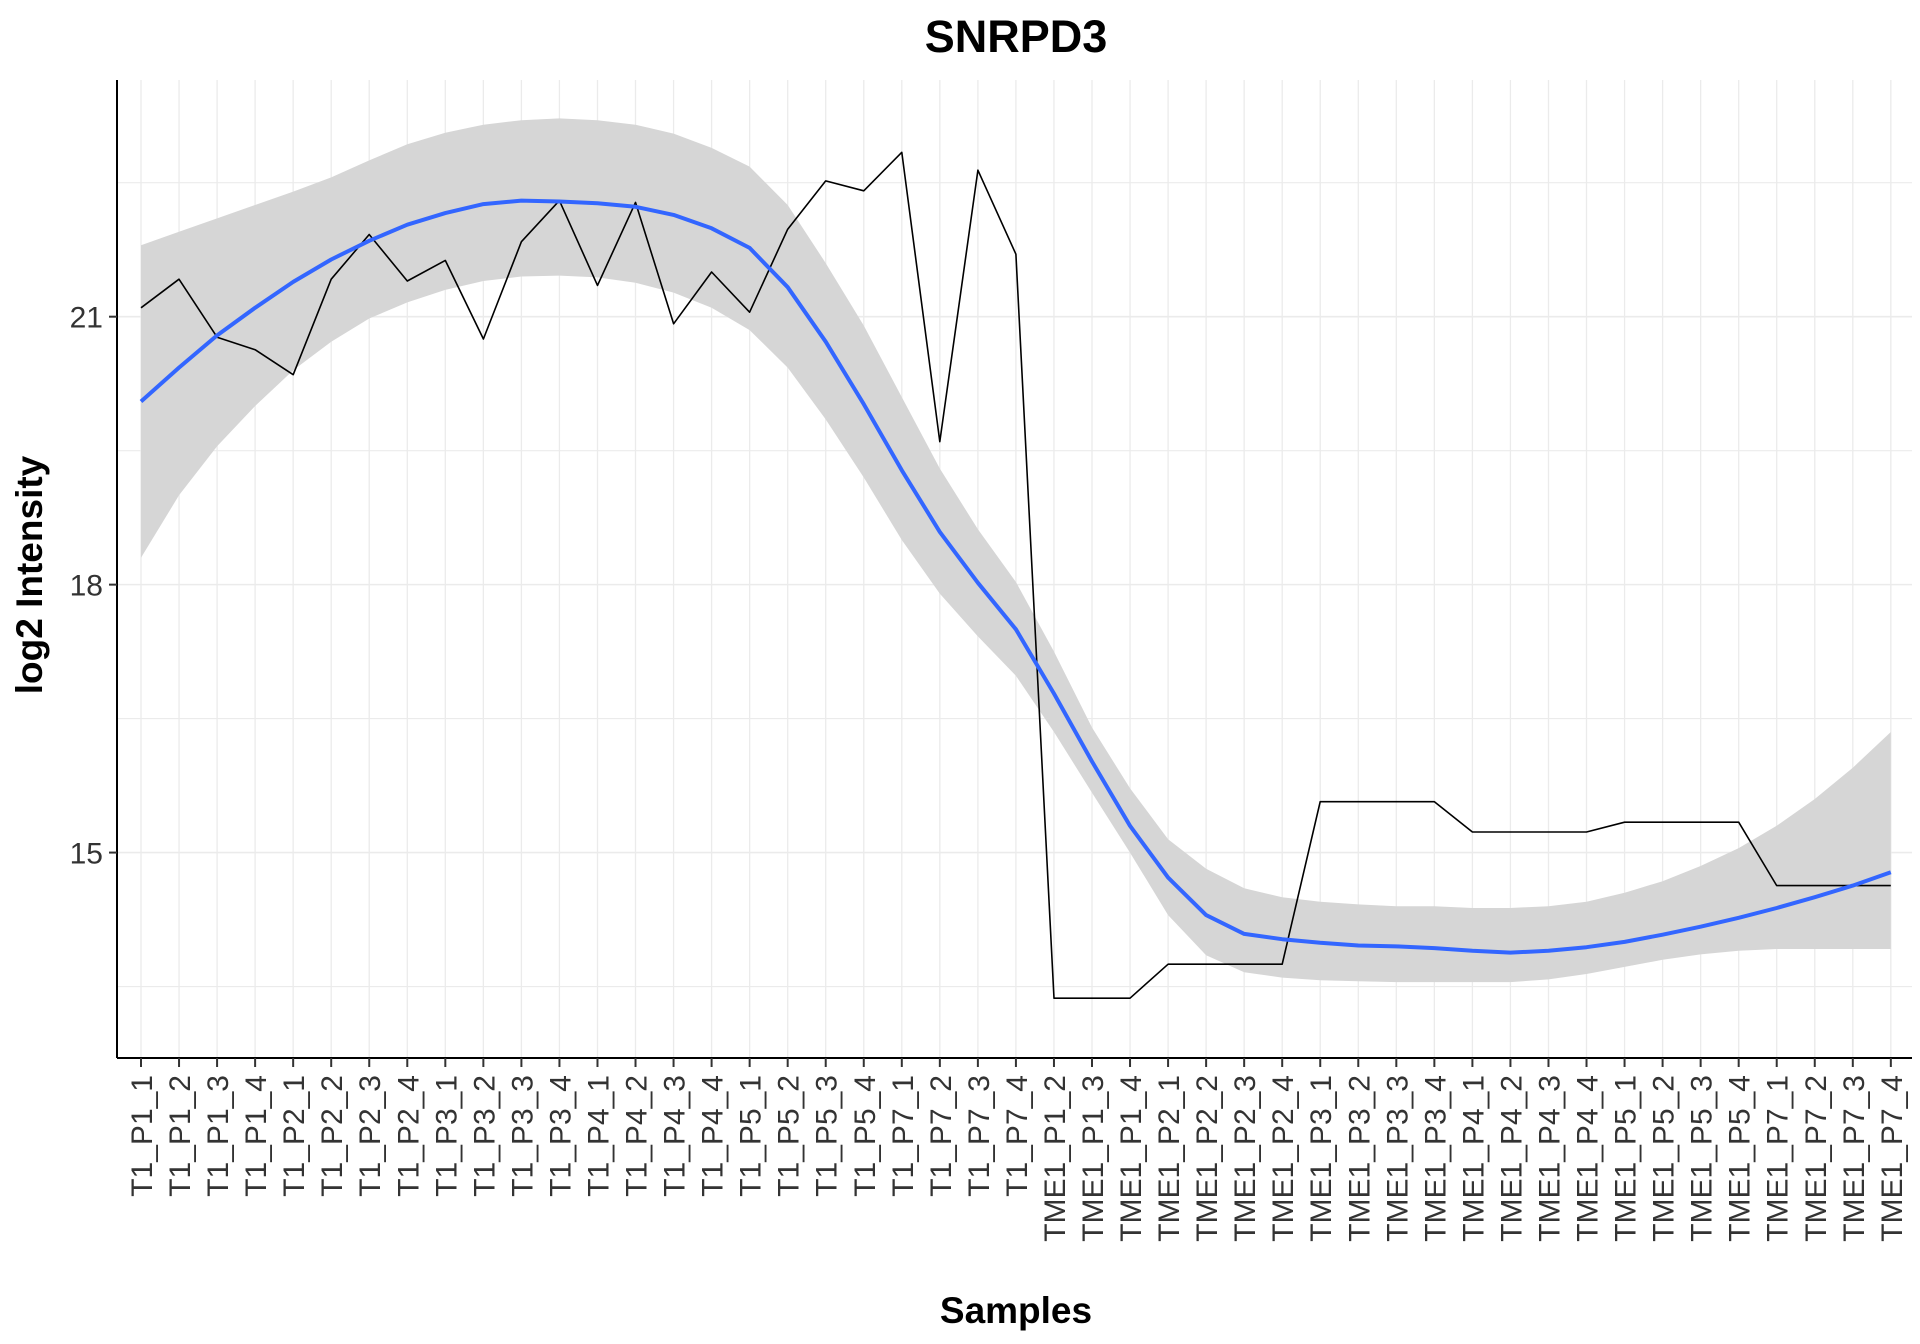  Describe the element at coordinates (180, 1136) in the screenshot. I see `x-tick-label: T1_P1_2` at that location.